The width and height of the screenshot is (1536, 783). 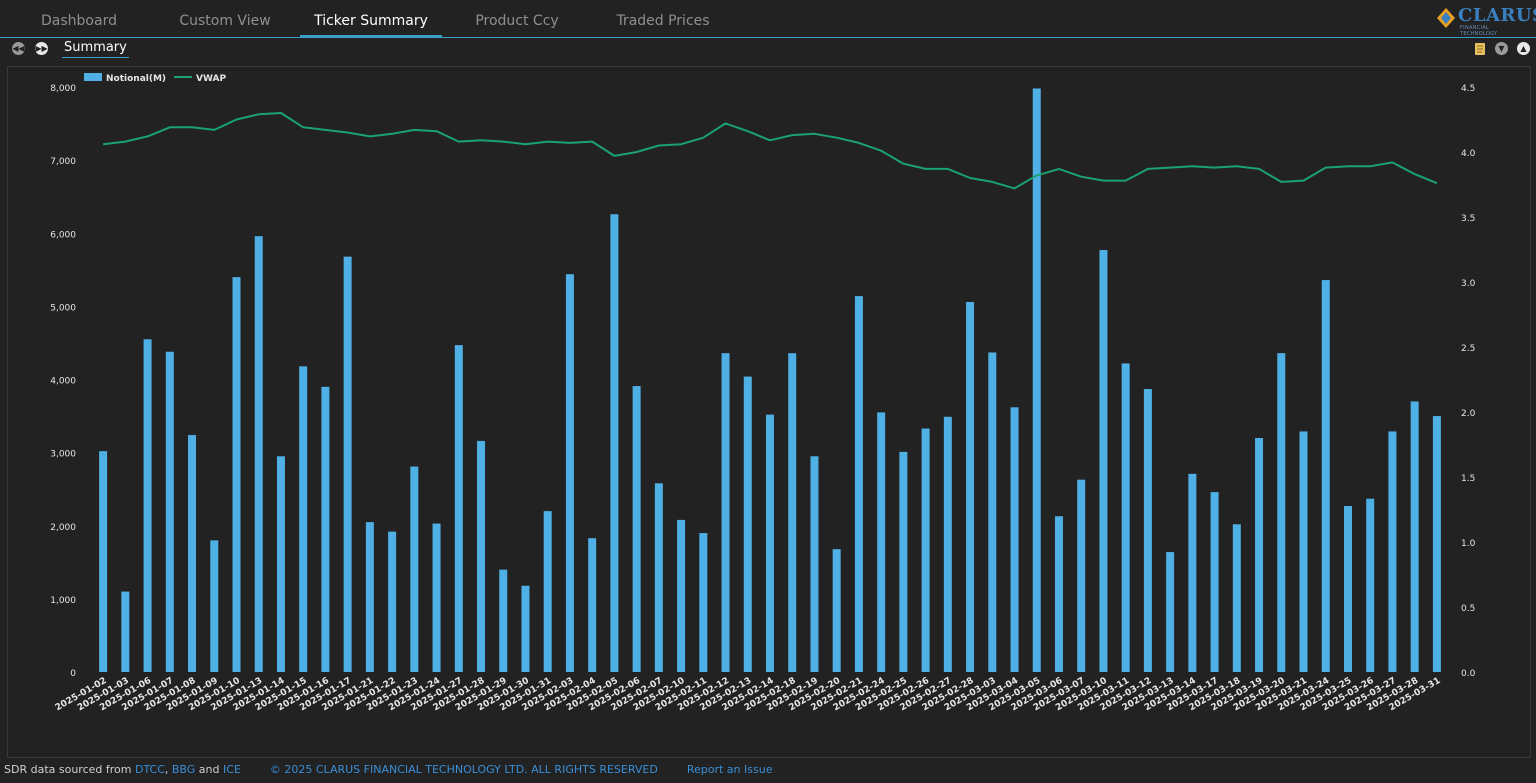 What do you see at coordinates (1468, 414) in the screenshot?
I see `y-right-tick-label: 2.0` at bounding box center [1468, 414].